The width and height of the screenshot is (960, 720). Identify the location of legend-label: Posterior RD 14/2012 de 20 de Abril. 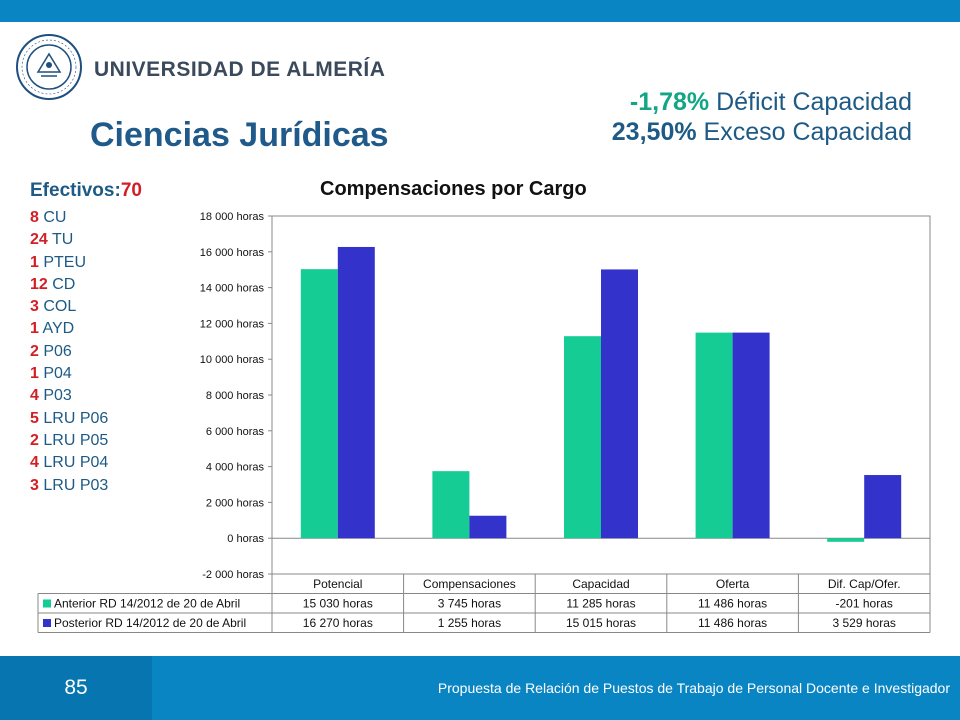
(150, 623).